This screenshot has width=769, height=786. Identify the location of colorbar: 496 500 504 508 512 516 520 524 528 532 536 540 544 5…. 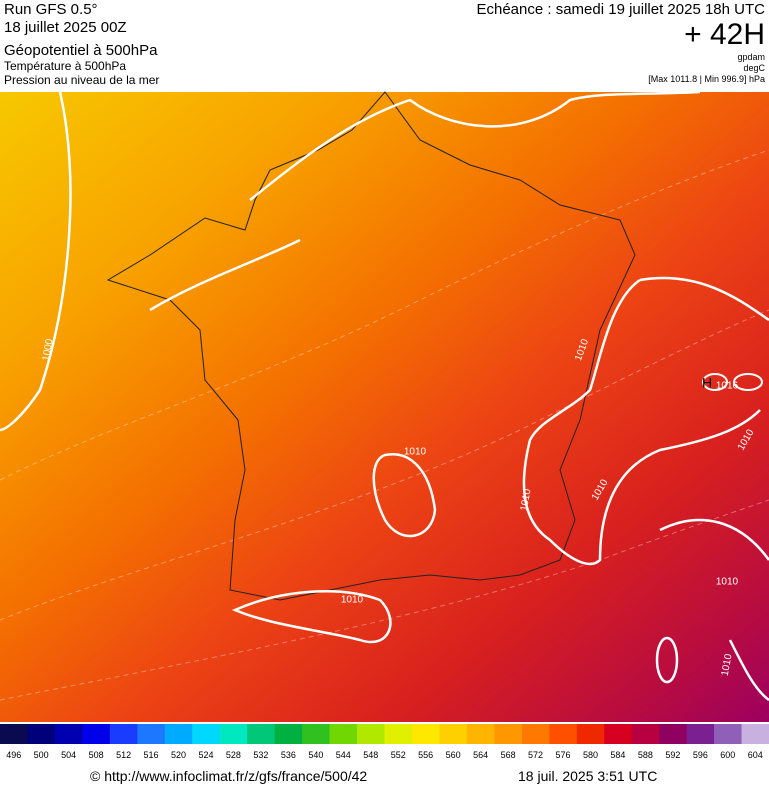
(384, 742).